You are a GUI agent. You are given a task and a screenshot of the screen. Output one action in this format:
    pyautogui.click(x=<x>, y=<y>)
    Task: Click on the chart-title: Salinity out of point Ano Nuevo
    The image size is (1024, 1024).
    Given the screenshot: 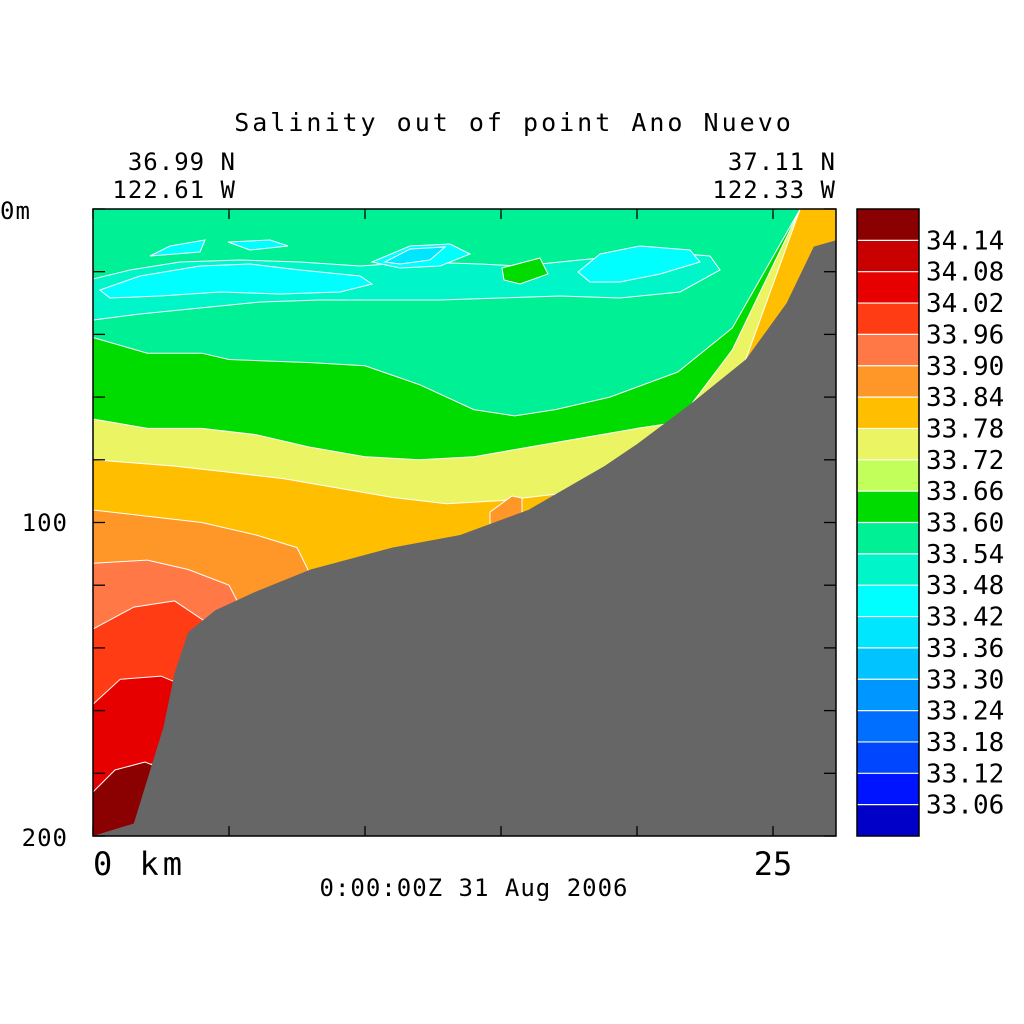 What is the action you would take?
    pyautogui.click(x=514, y=122)
    